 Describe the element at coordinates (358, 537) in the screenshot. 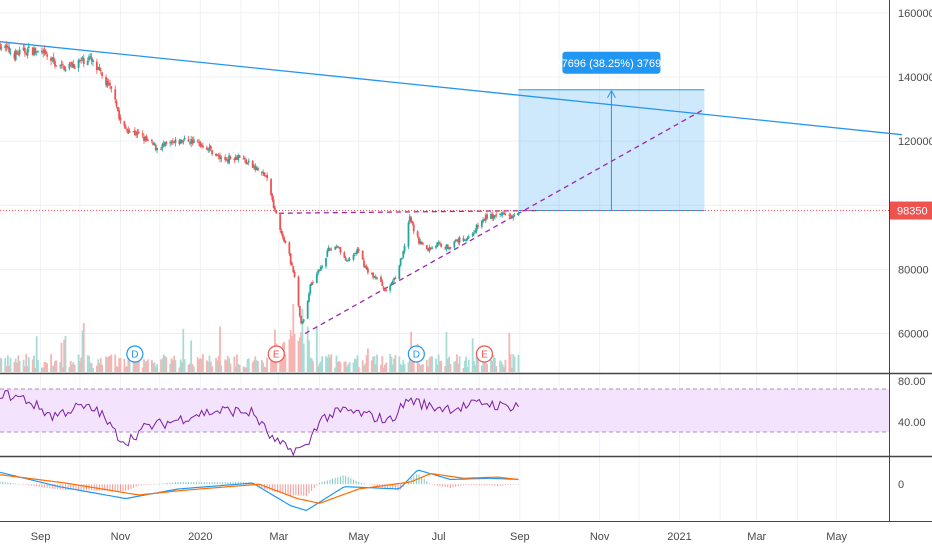

I see `time-tick-label: May` at that location.